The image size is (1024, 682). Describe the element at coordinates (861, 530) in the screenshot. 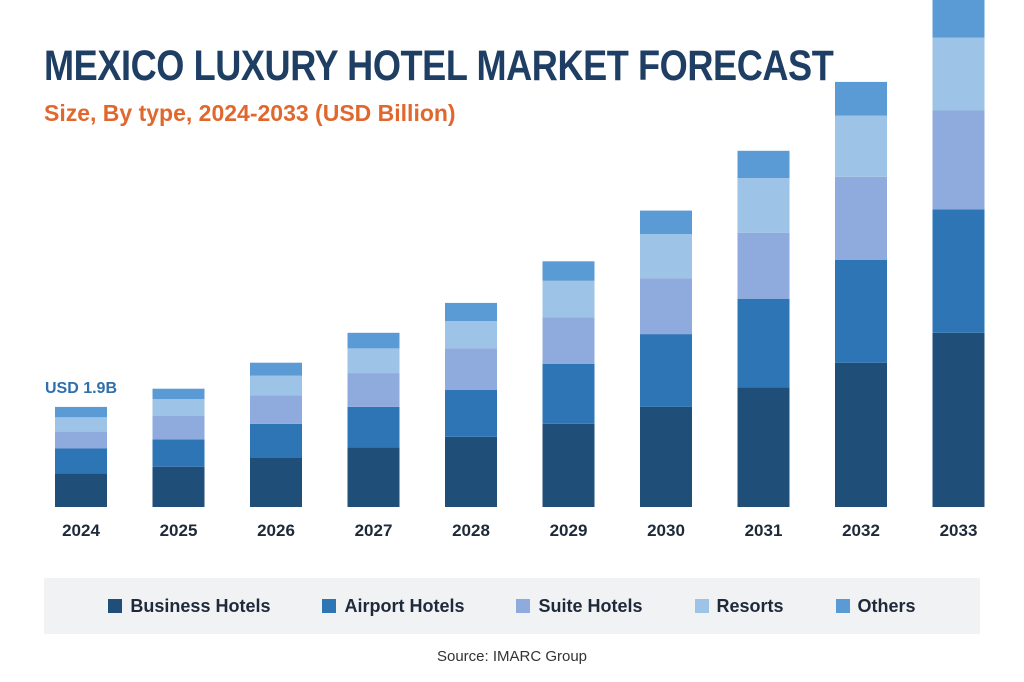

I see `x-tick-label: 2032` at that location.